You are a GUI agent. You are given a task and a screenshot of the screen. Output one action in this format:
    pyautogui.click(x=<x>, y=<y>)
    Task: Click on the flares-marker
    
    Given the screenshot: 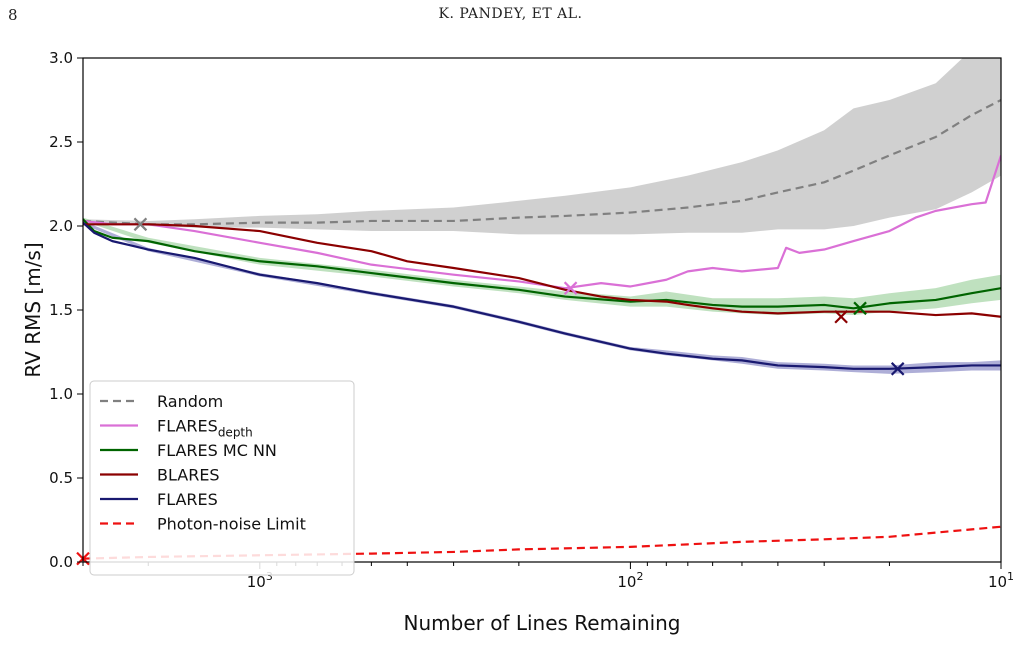 What is the action you would take?
    pyautogui.click(x=897, y=369)
    